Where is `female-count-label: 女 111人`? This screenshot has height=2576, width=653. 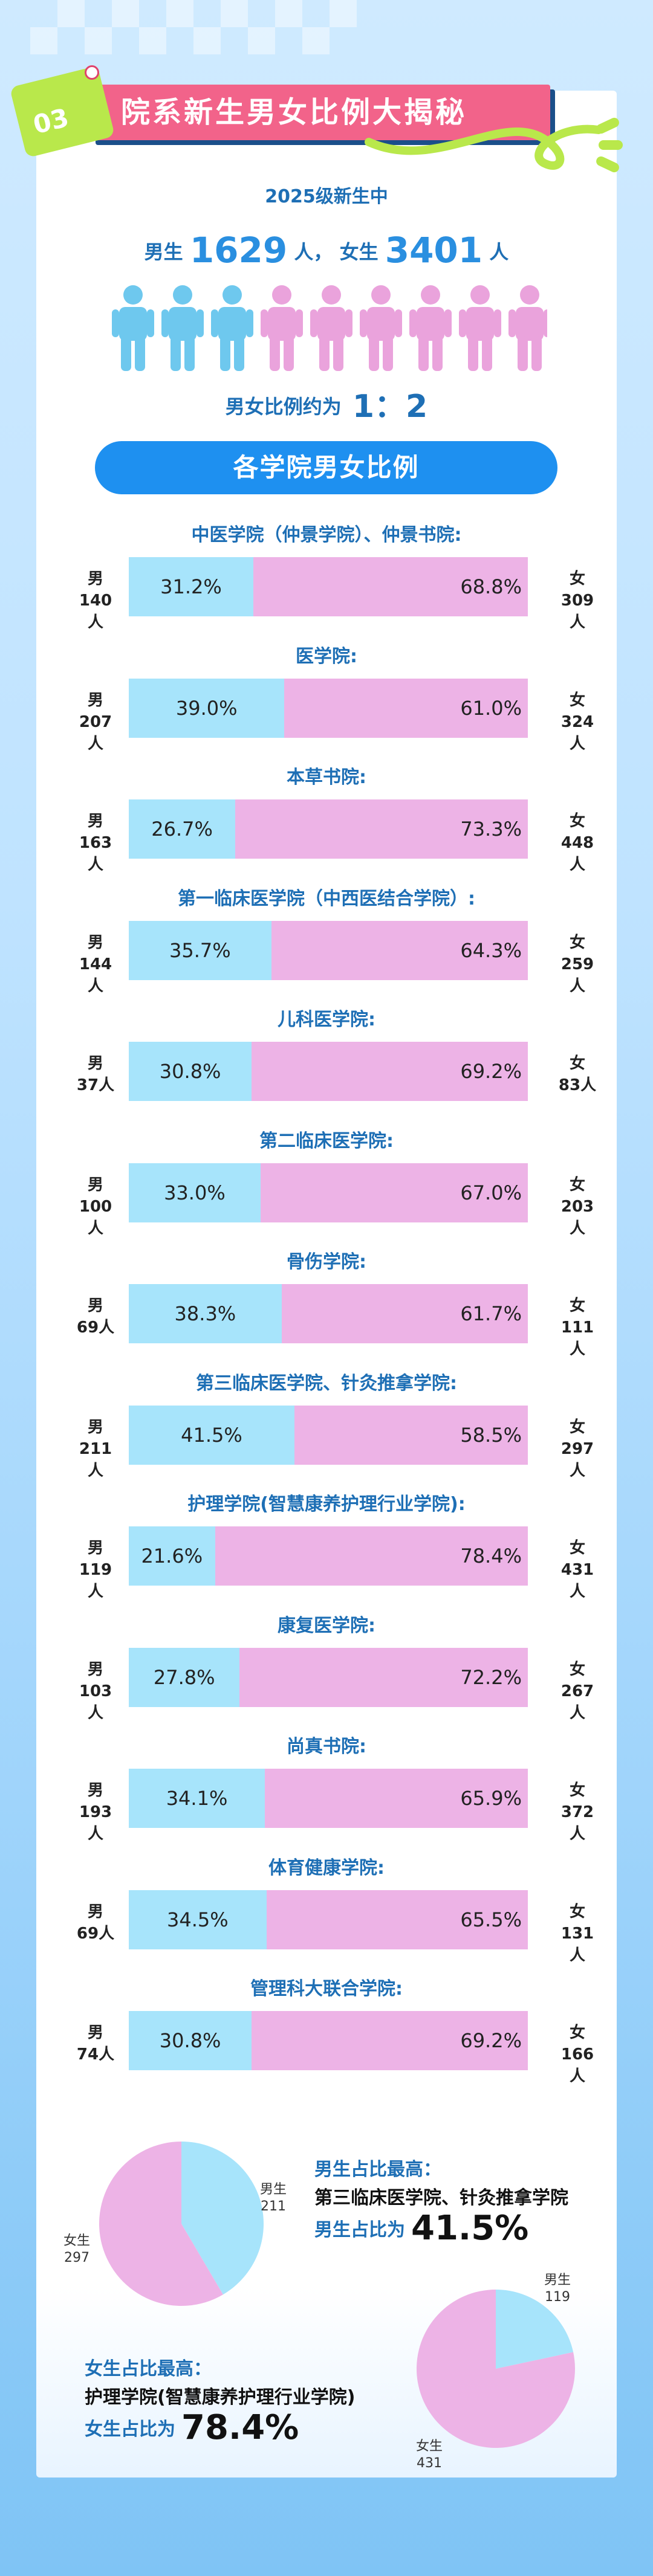
female-count-label: 女 111人 is located at coordinates (577, 1327).